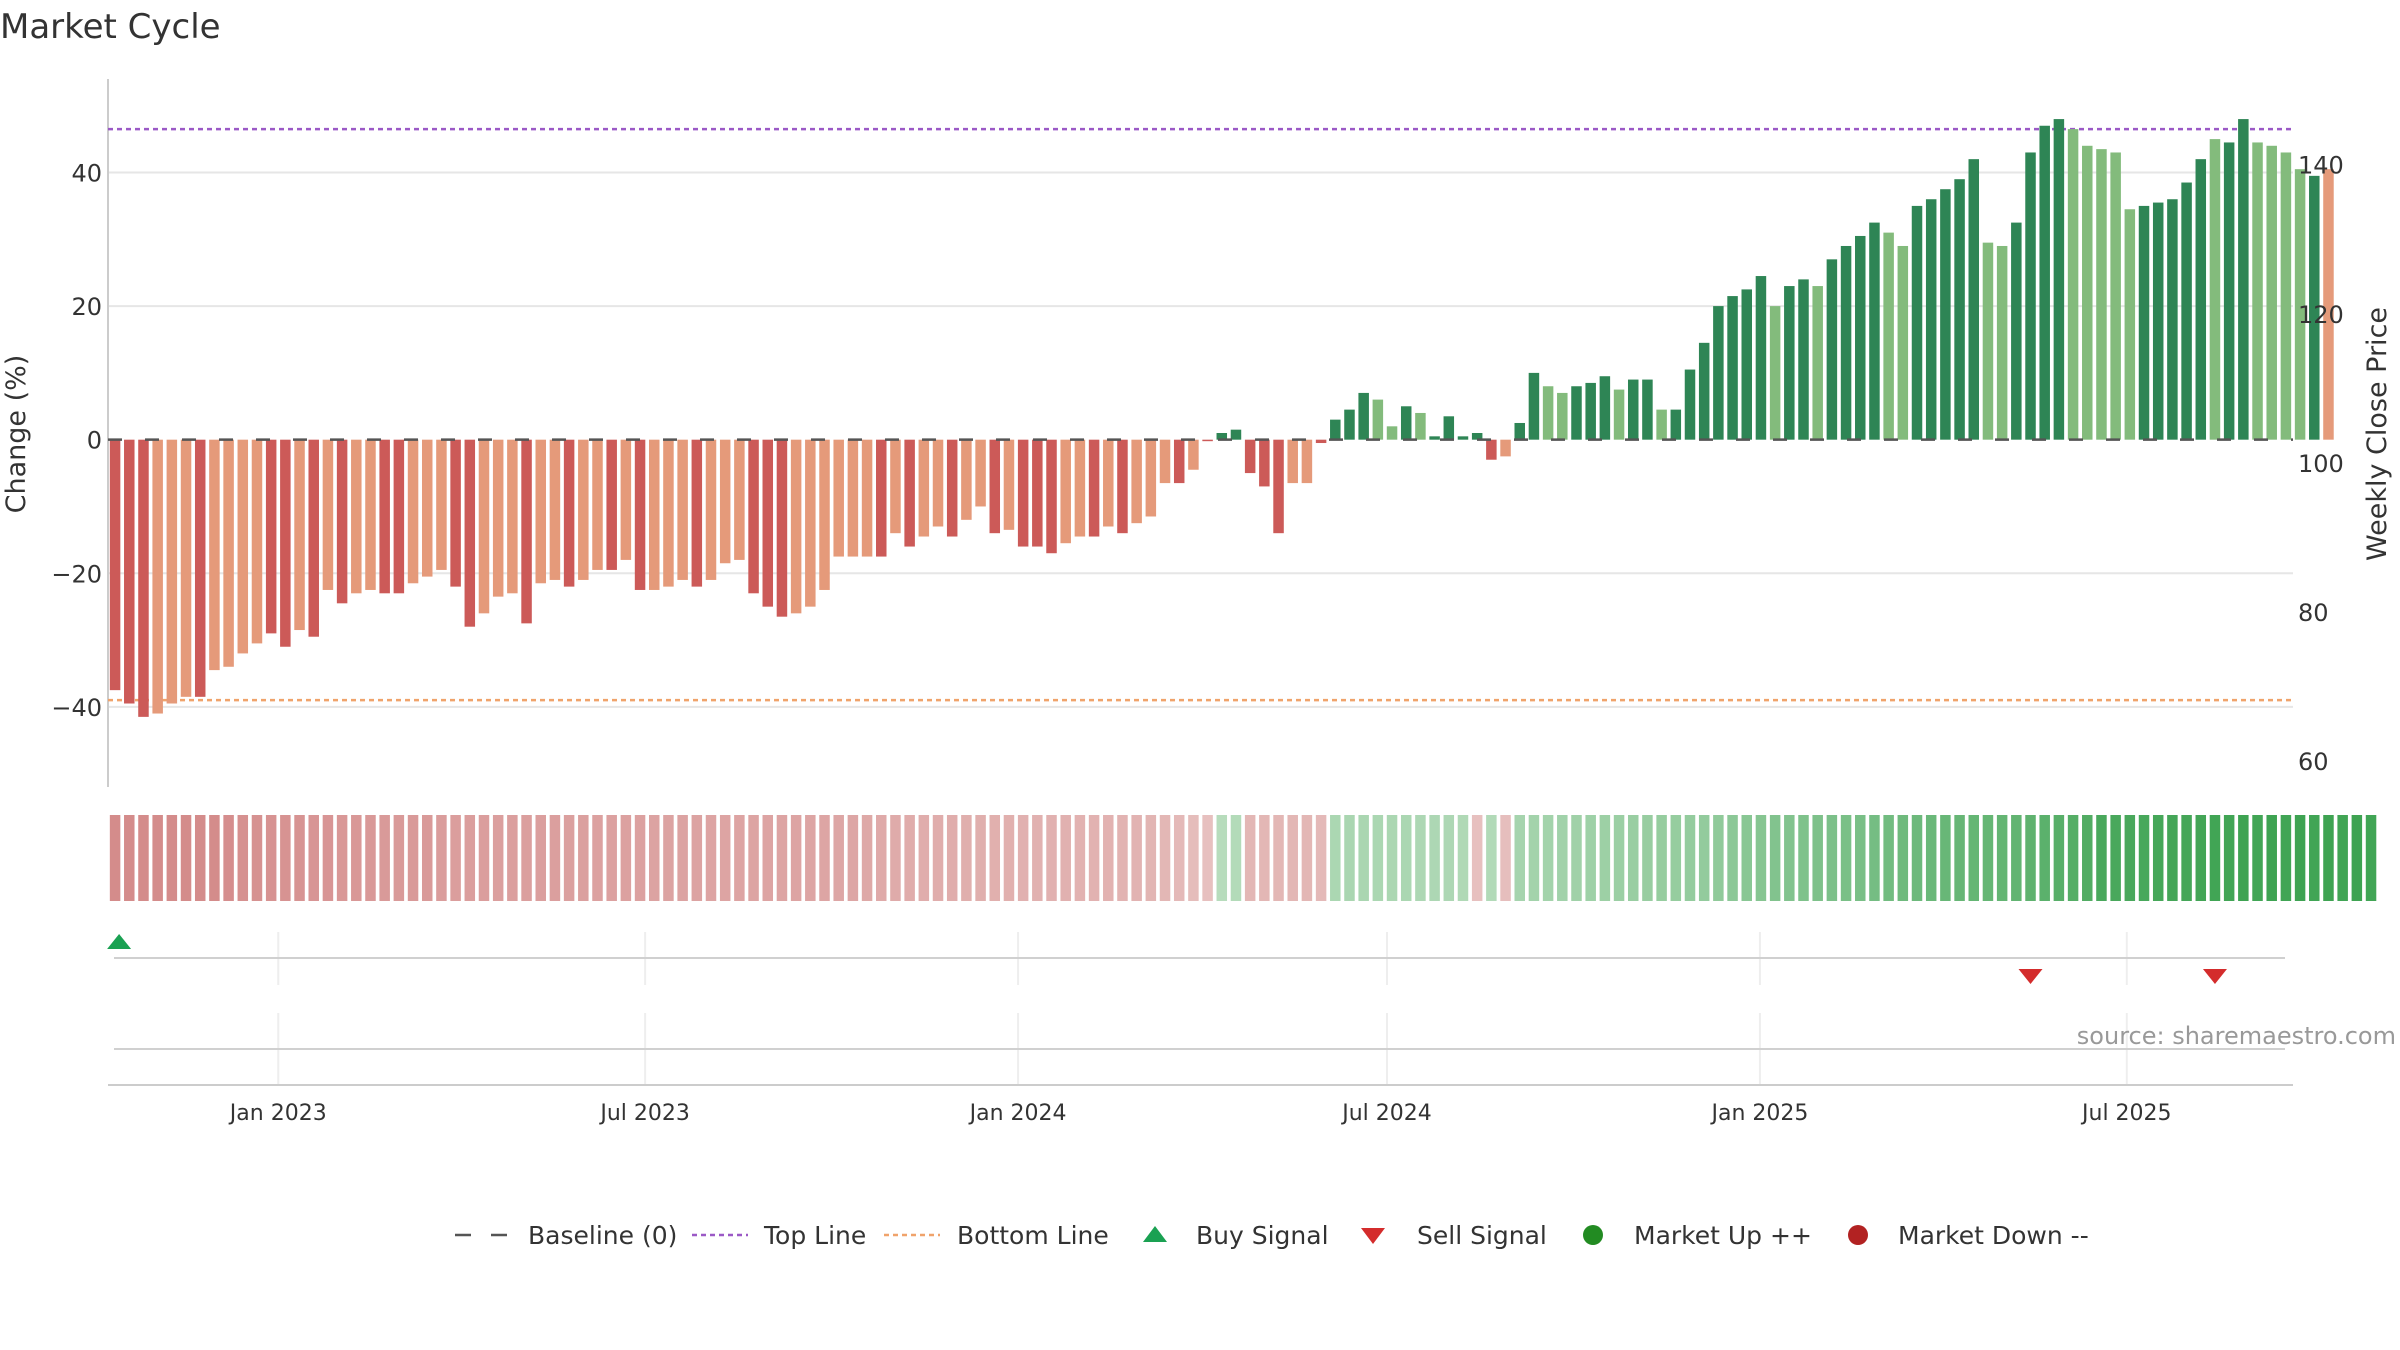  Describe the element at coordinates (1386, 1113) in the screenshot. I see `x-tick-label: Jul 2024` at that location.